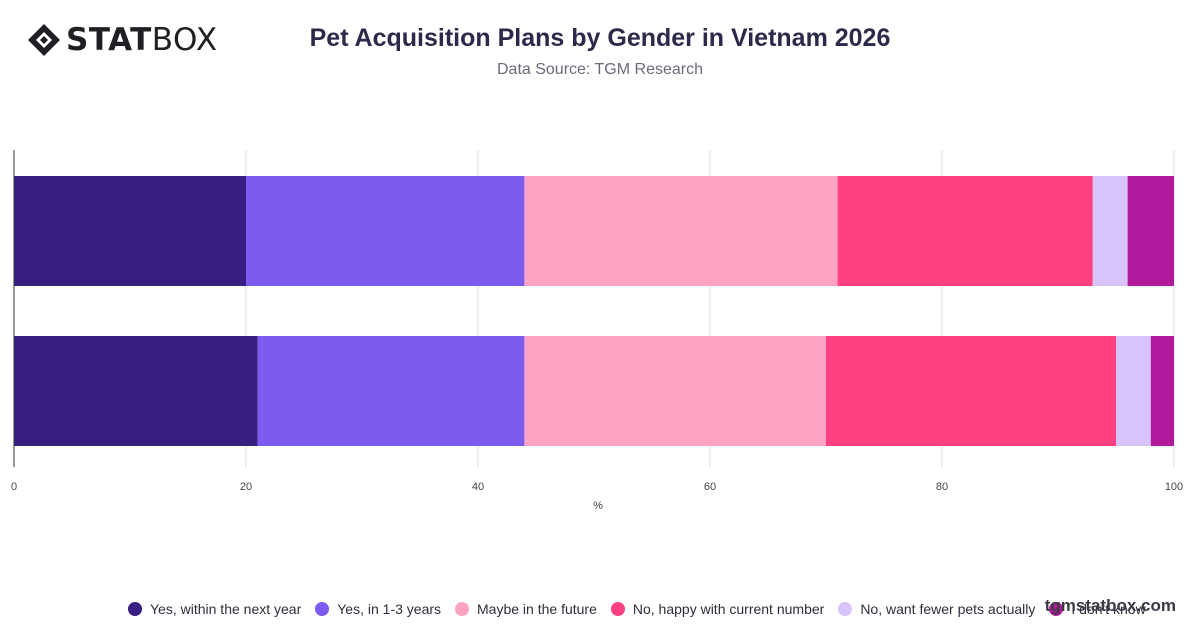 This screenshot has height=628, width=1200. I want to click on legend-item-2: Maybe in the future, so click(526, 609).